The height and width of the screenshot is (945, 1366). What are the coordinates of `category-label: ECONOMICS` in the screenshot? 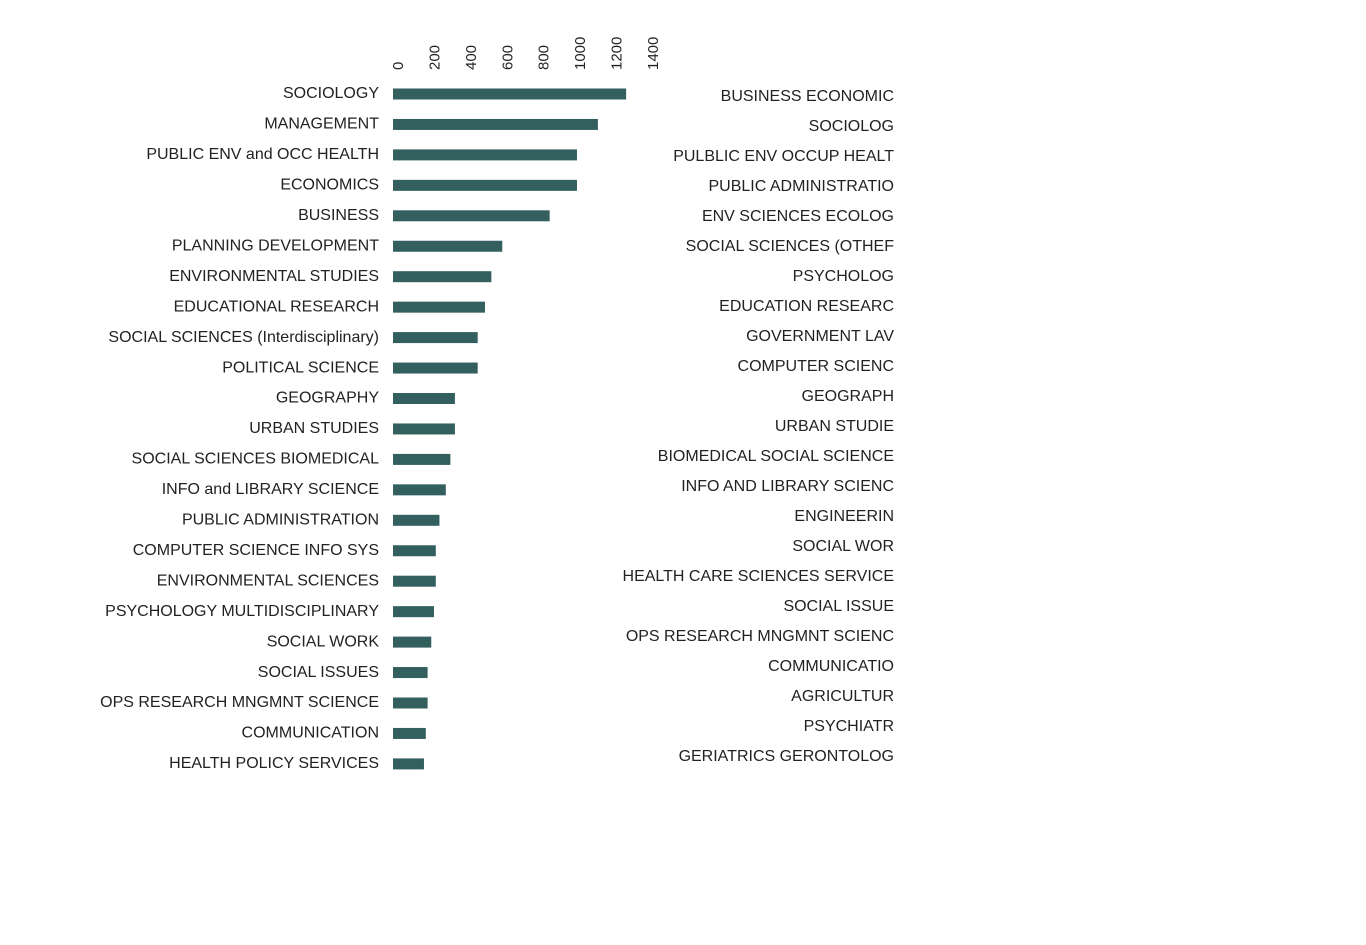 It's located at (329, 185).